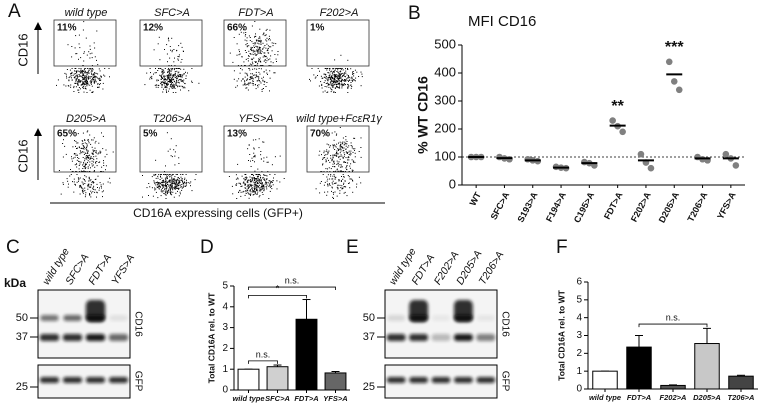 This screenshot has height=403, width=762. I want to click on arrow-head, so click(38, 26).